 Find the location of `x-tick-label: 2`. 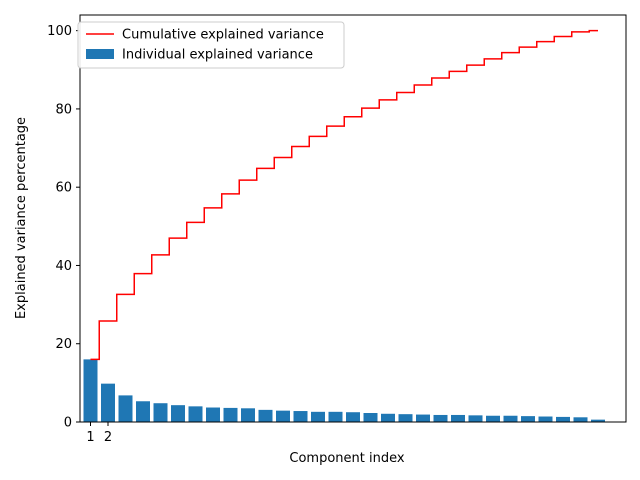

x-tick-label: 2 is located at coordinates (108, 437).